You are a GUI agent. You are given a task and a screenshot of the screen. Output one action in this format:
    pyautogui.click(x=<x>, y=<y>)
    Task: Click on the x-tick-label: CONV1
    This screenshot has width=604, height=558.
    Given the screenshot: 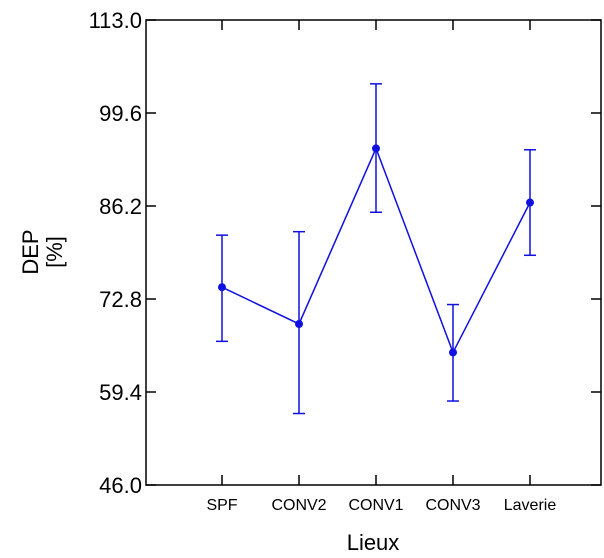 What is the action you would take?
    pyautogui.click(x=375, y=505)
    